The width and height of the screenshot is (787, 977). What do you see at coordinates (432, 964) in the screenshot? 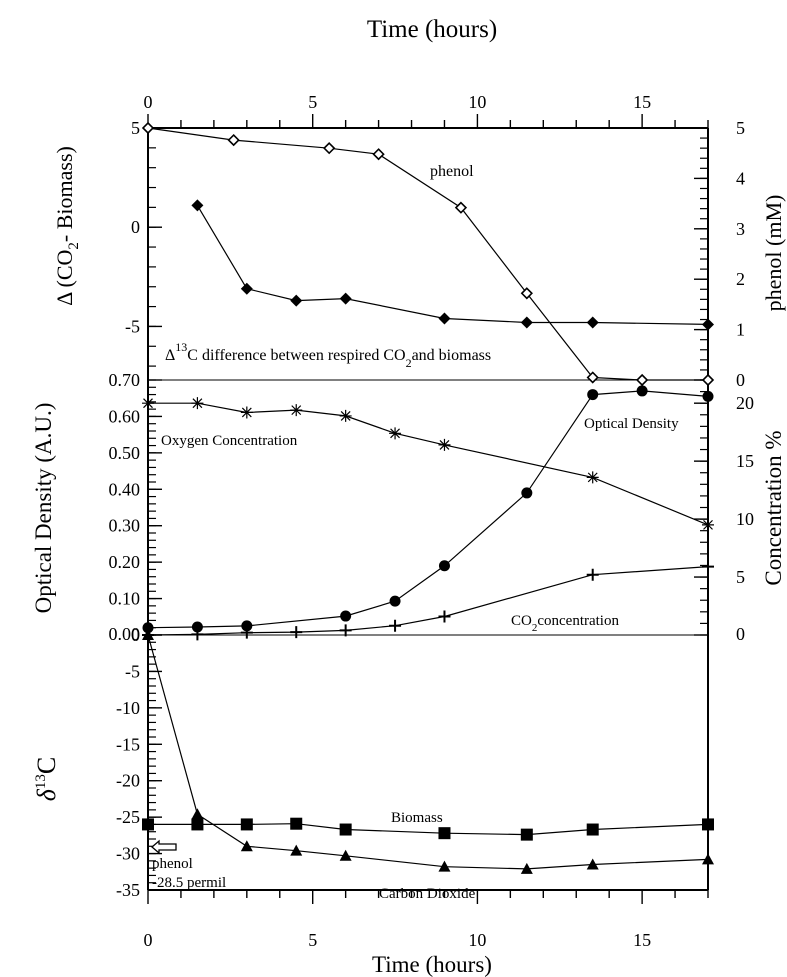
I see `x-axis-title-bottom: Time (hours)` at bounding box center [432, 964].